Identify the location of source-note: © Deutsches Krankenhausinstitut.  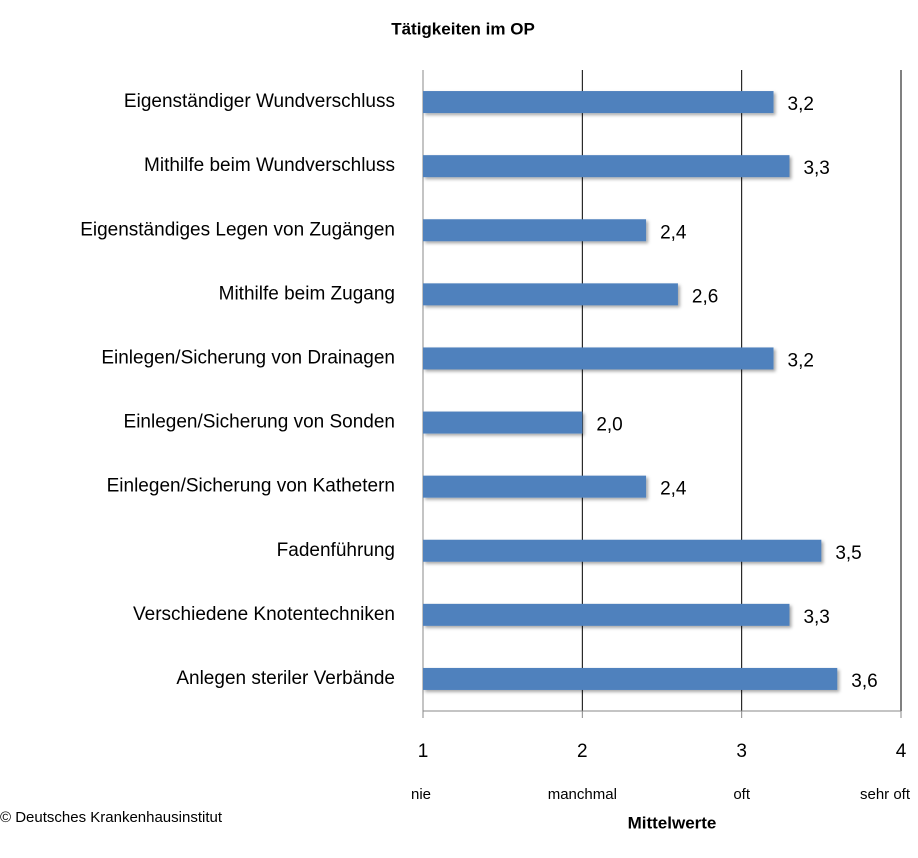
(111, 817).